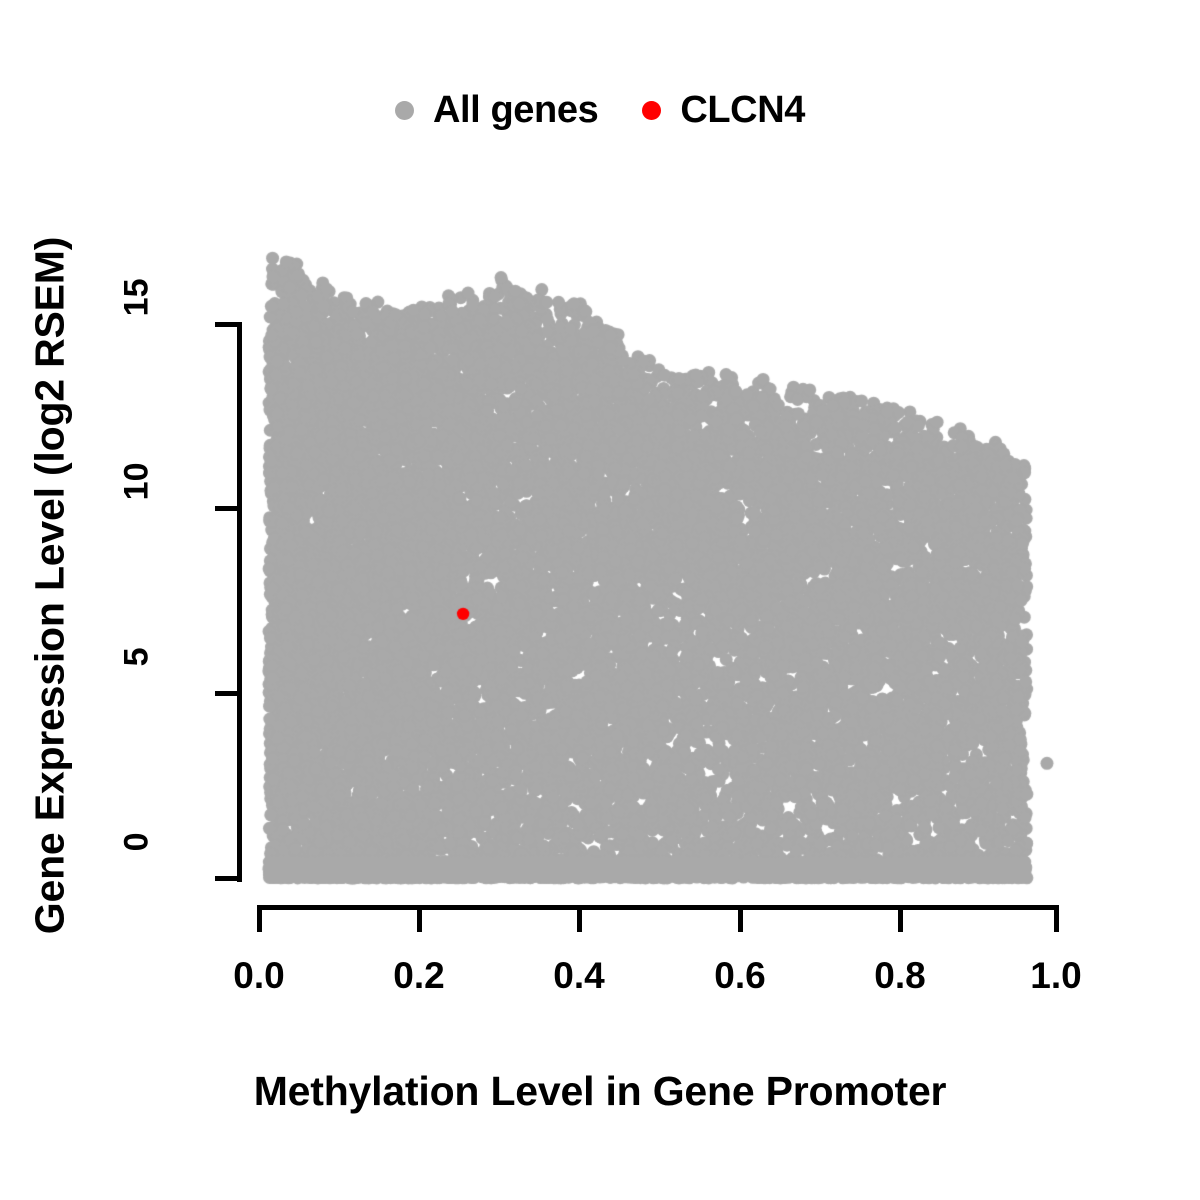  What do you see at coordinates (49, 585) in the screenshot?
I see `y-axis-title: Gene Expression Level (log2 RSEM)` at bounding box center [49, 585].